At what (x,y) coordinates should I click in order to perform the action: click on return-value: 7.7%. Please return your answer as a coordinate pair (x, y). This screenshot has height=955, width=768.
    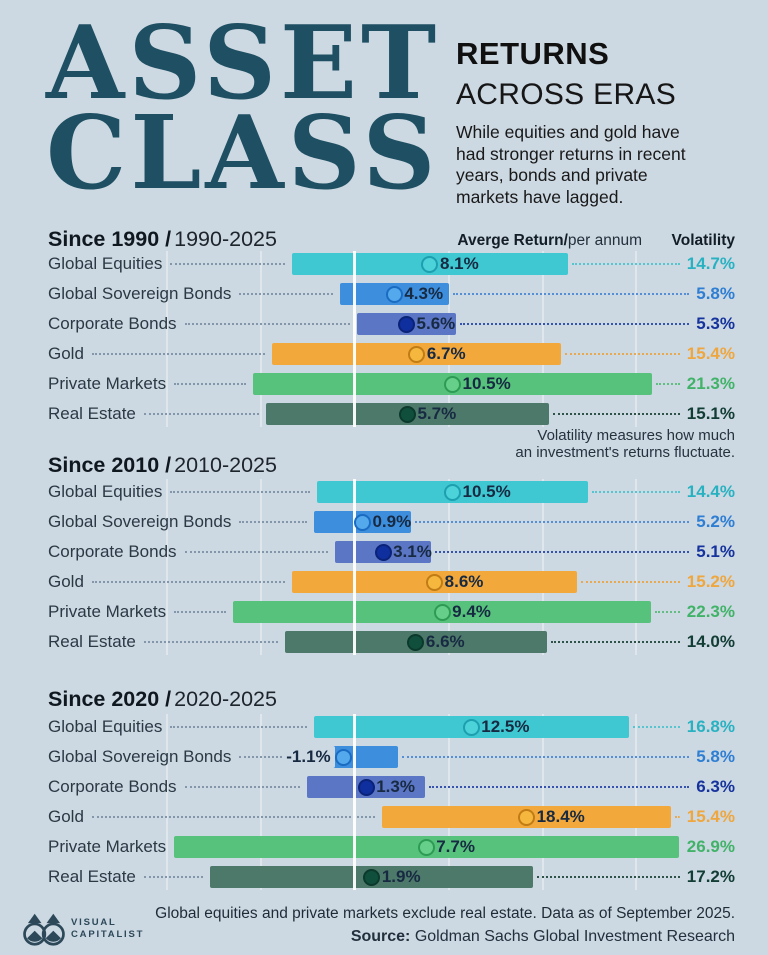
    Looking at the image, I should click on (455, 846).